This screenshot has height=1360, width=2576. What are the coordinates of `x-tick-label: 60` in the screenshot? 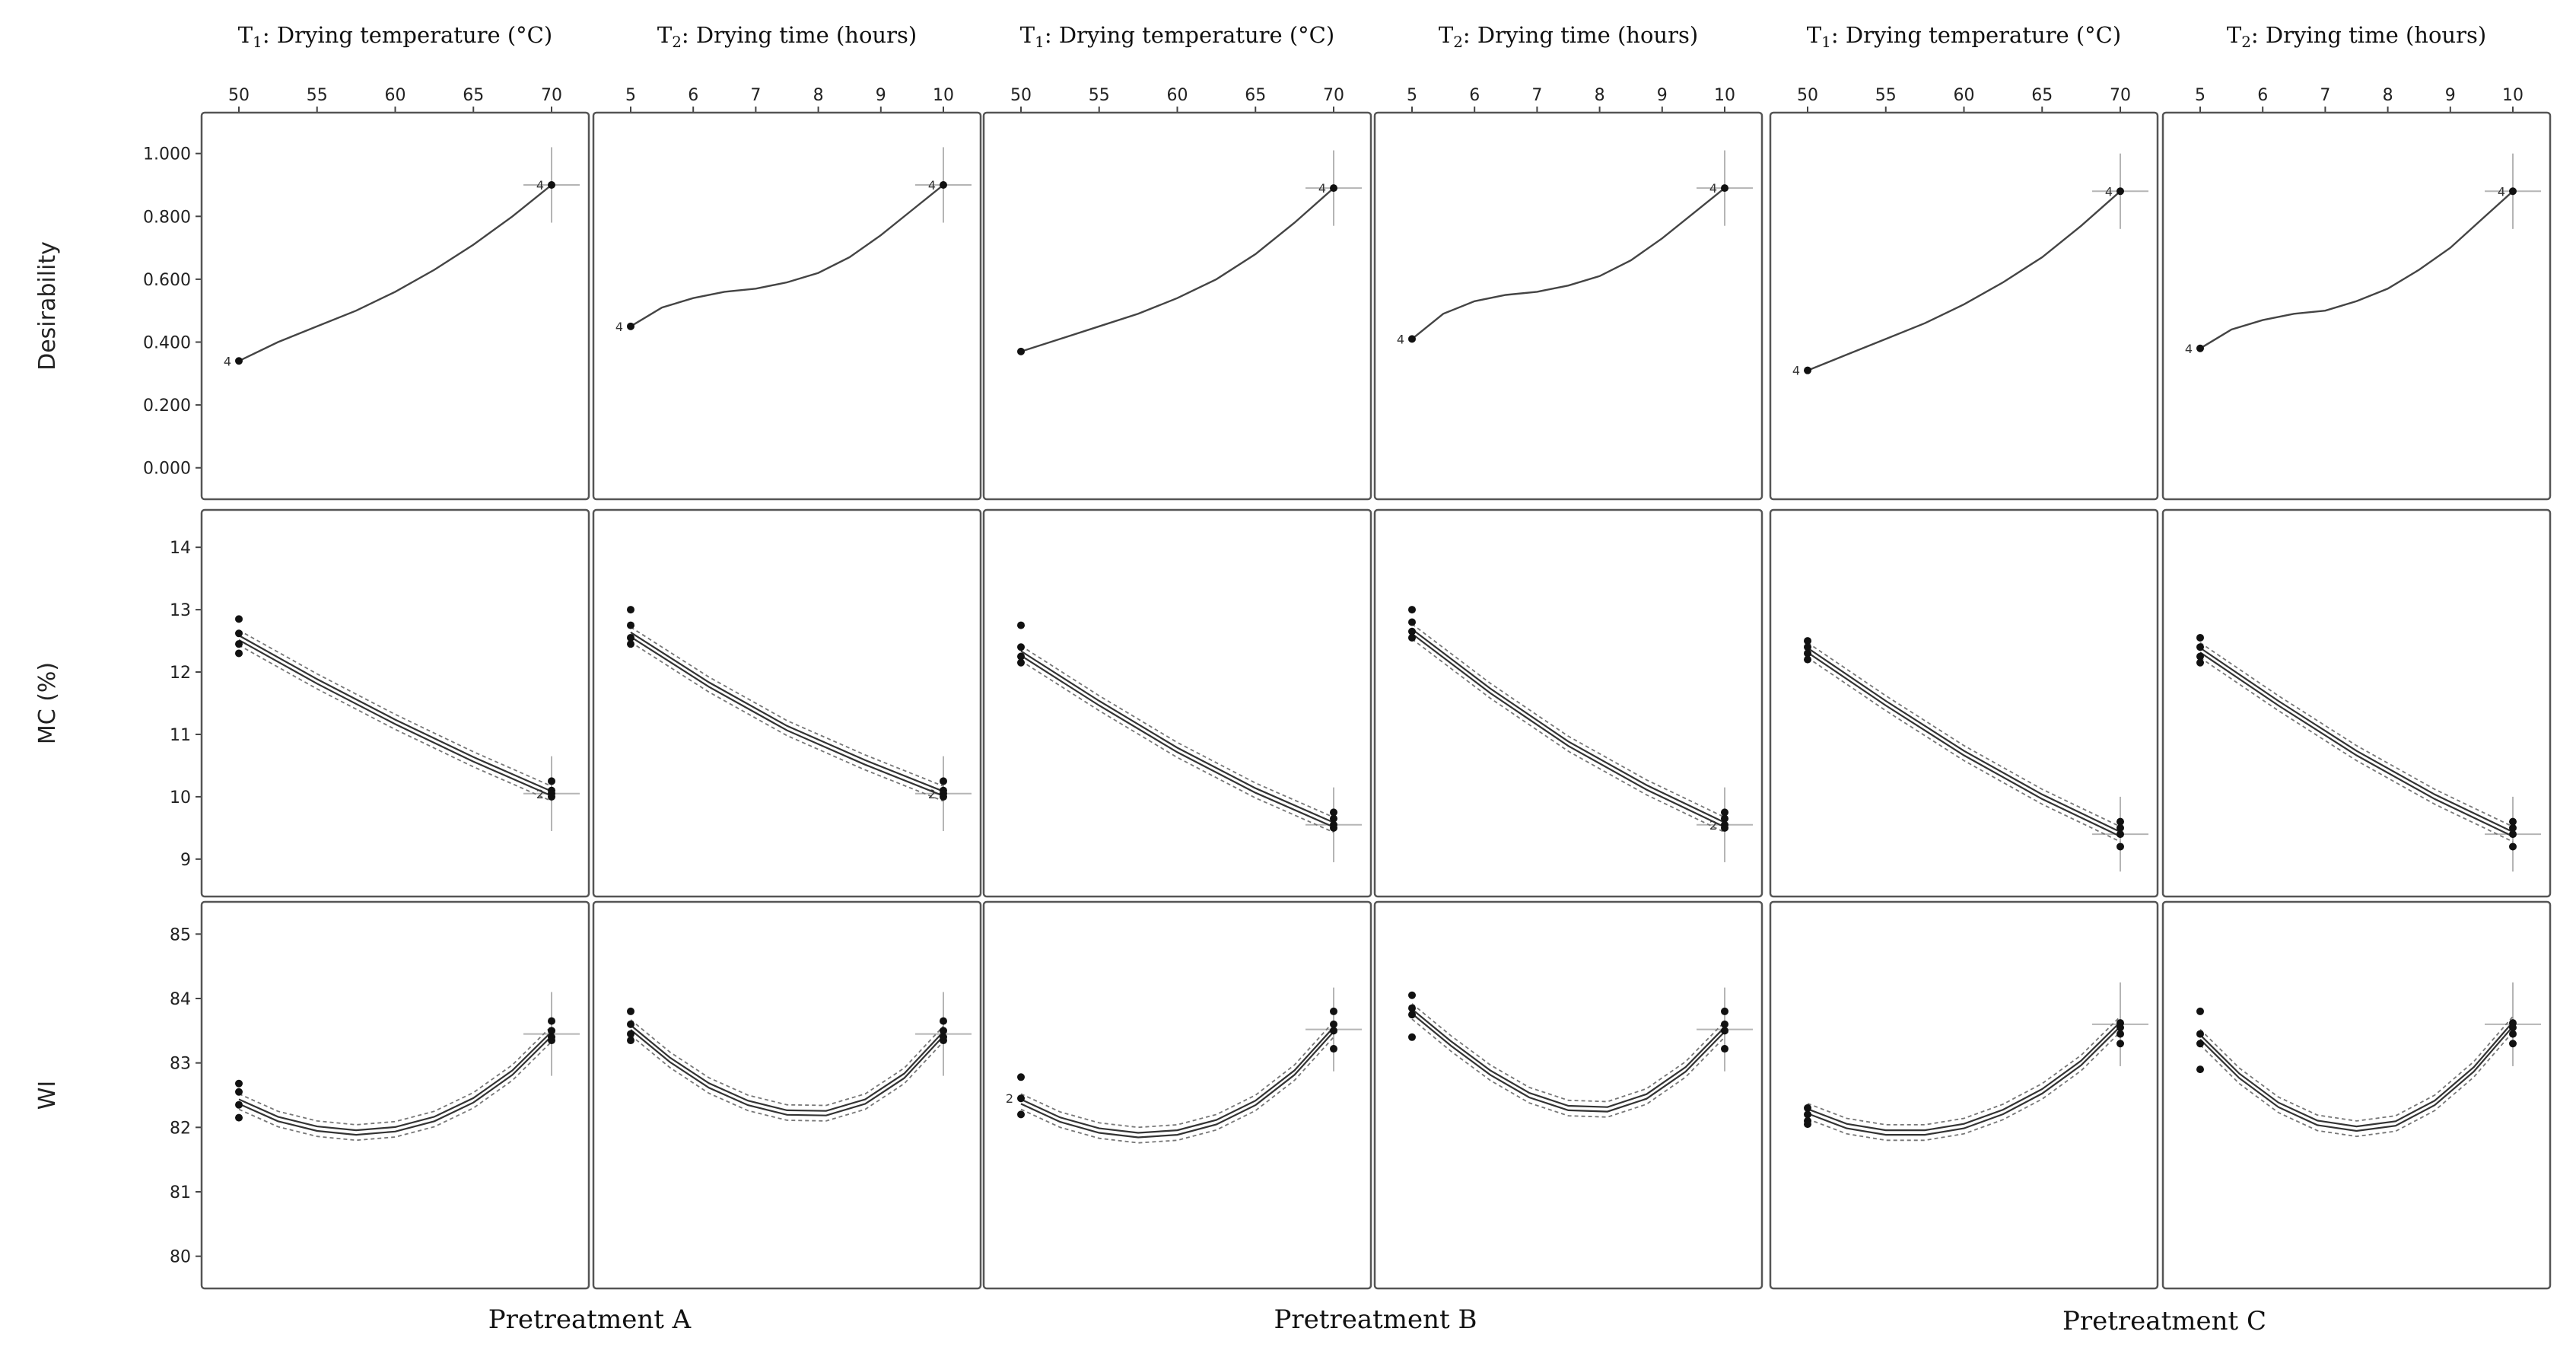 It's located at (1964, 95).